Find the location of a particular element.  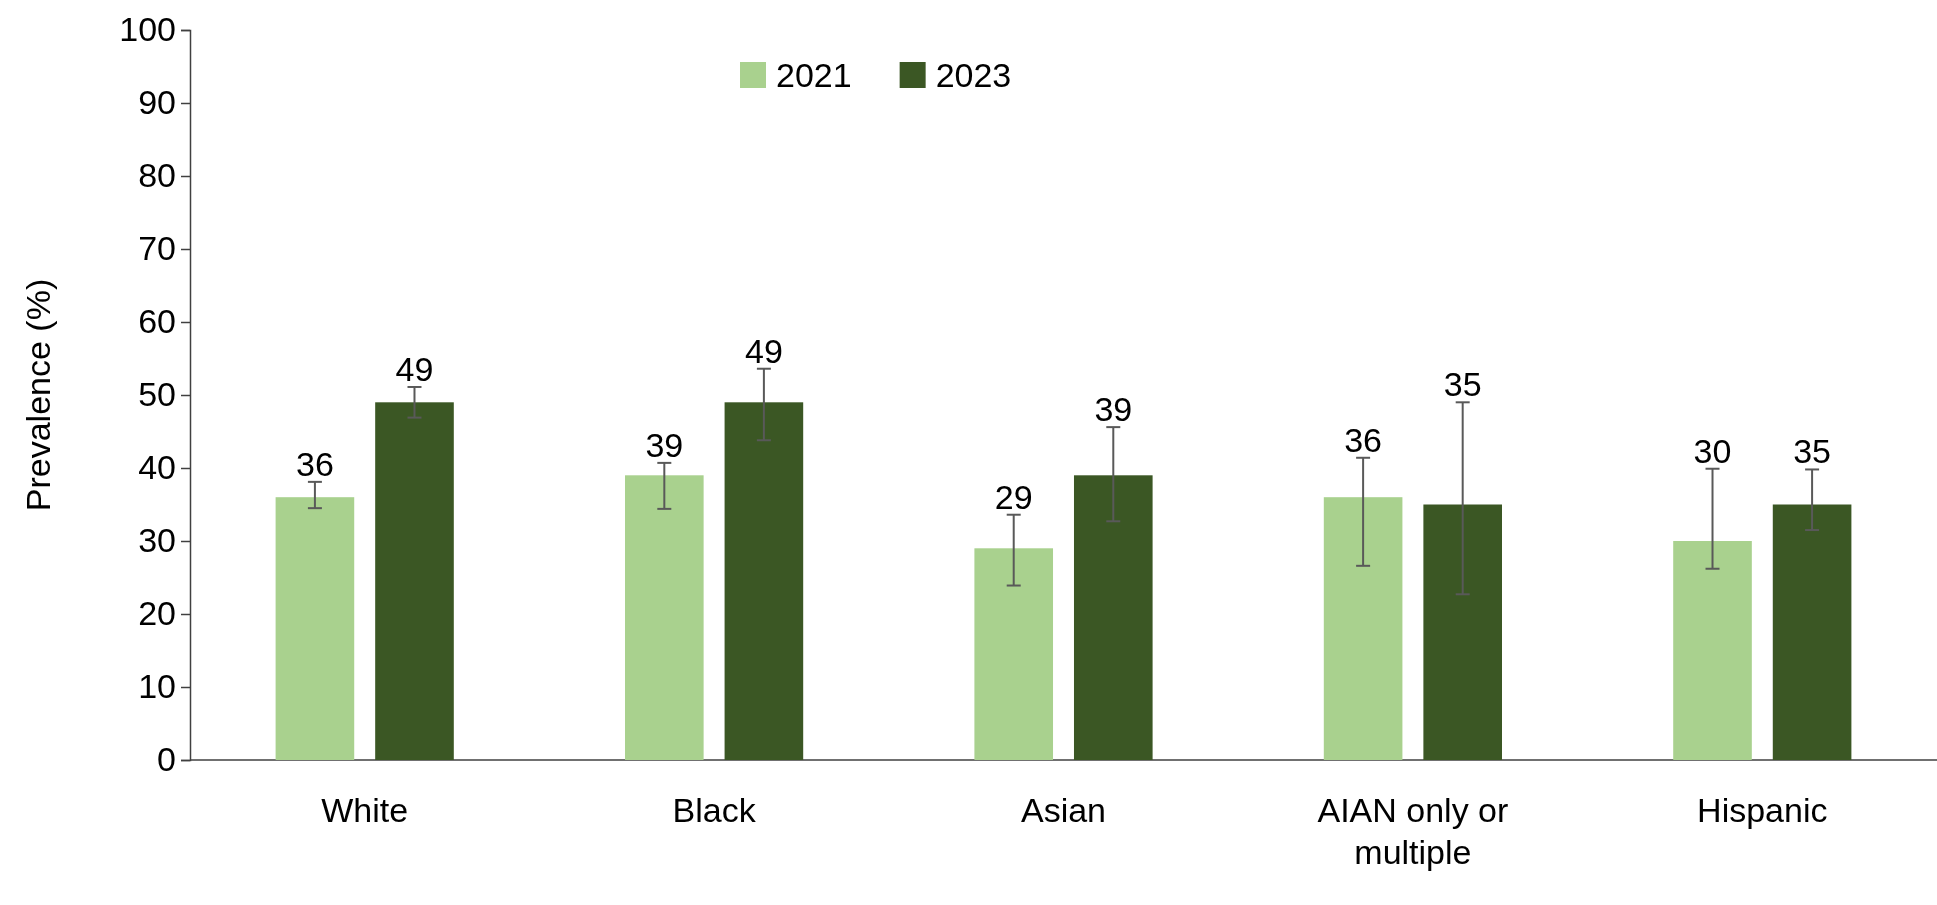

y-tick-label: 70 is located at coordinates (157, 248).